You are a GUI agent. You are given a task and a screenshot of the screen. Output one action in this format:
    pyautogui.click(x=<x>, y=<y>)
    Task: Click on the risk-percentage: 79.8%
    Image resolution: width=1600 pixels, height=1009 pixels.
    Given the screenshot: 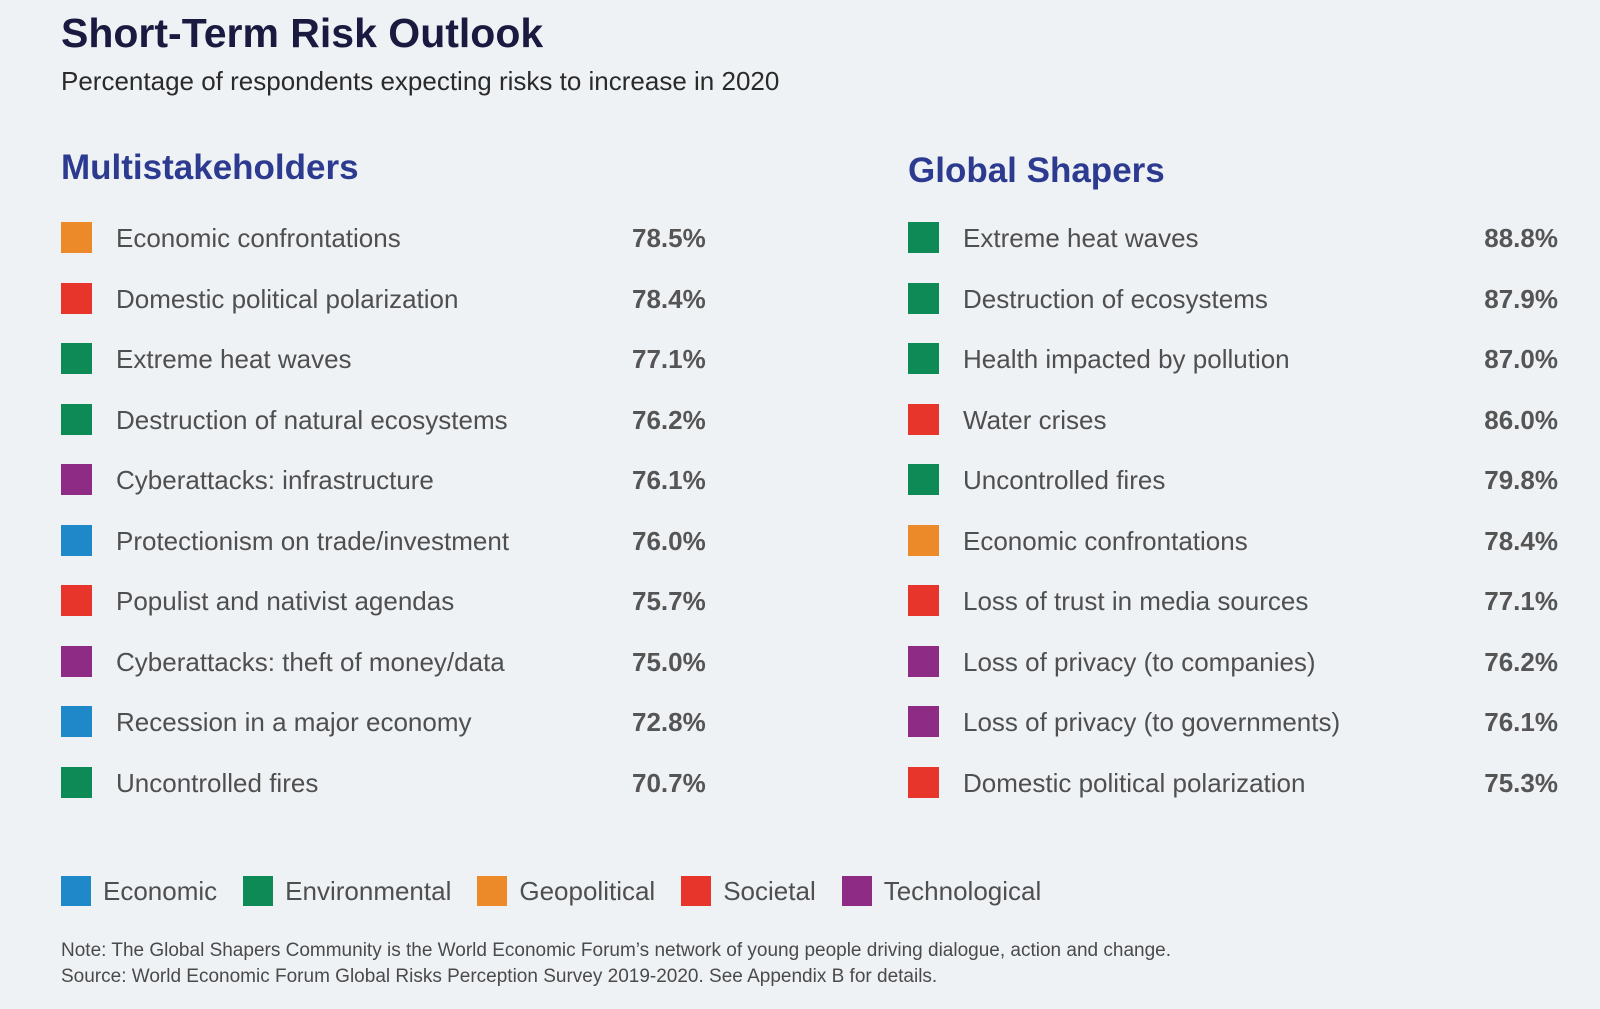 What is the action you would take?
    pyautogui.click(x=1521, y=480)
    